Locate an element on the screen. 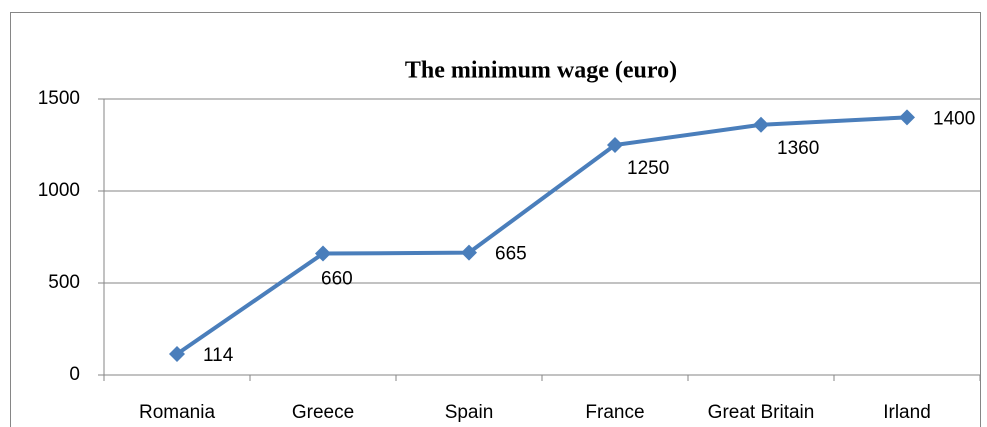 Image resolution: width=987 pixels, height=427 pixels. y-tick-label: 500 is located at coordinates (64, 282).